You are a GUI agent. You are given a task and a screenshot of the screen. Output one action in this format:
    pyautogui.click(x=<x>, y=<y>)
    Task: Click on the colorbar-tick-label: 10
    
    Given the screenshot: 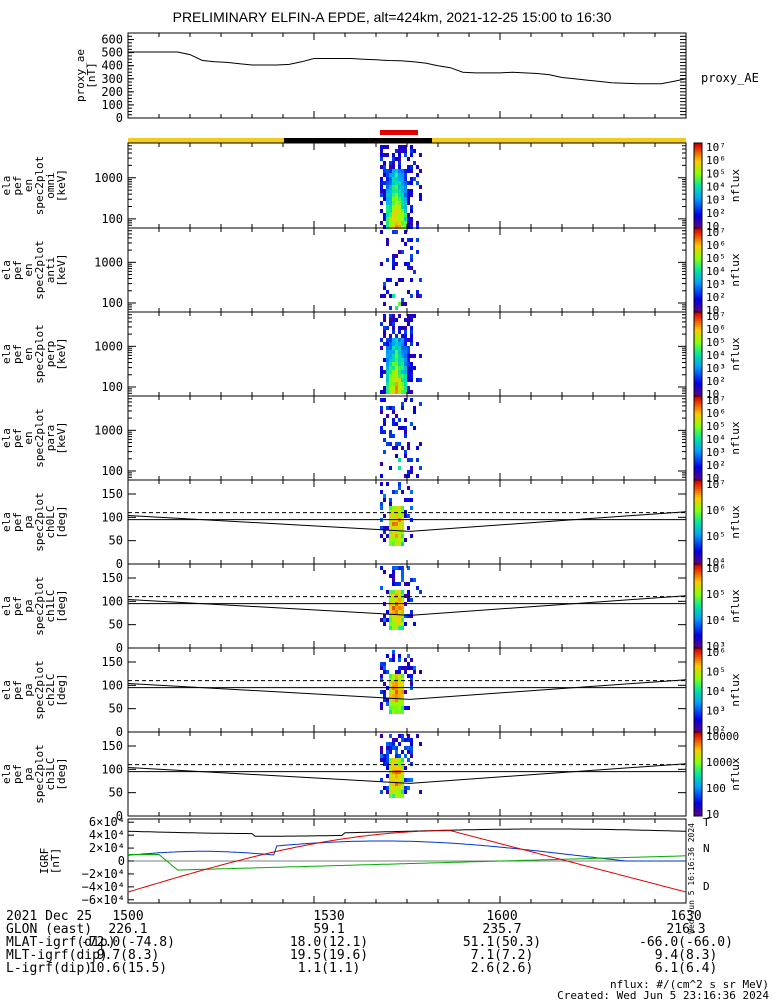 What is the action you would take?
    pyautogui.click(x=712, y=814)
    